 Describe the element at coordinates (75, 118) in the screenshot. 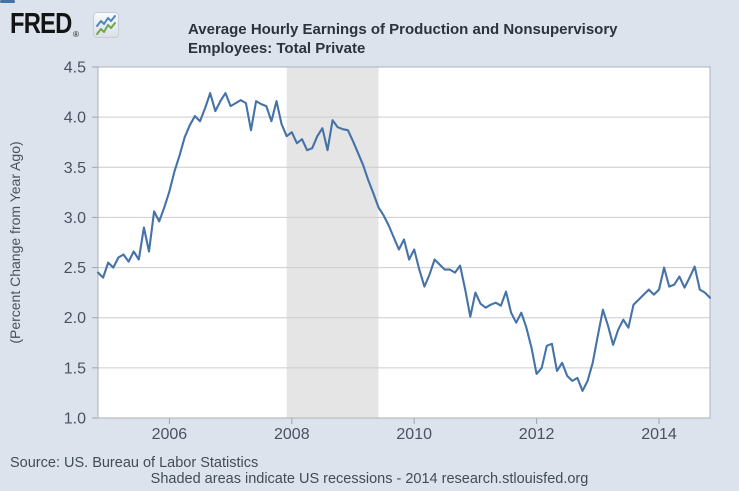

I see `y-tick-label: 4.0` at that location.